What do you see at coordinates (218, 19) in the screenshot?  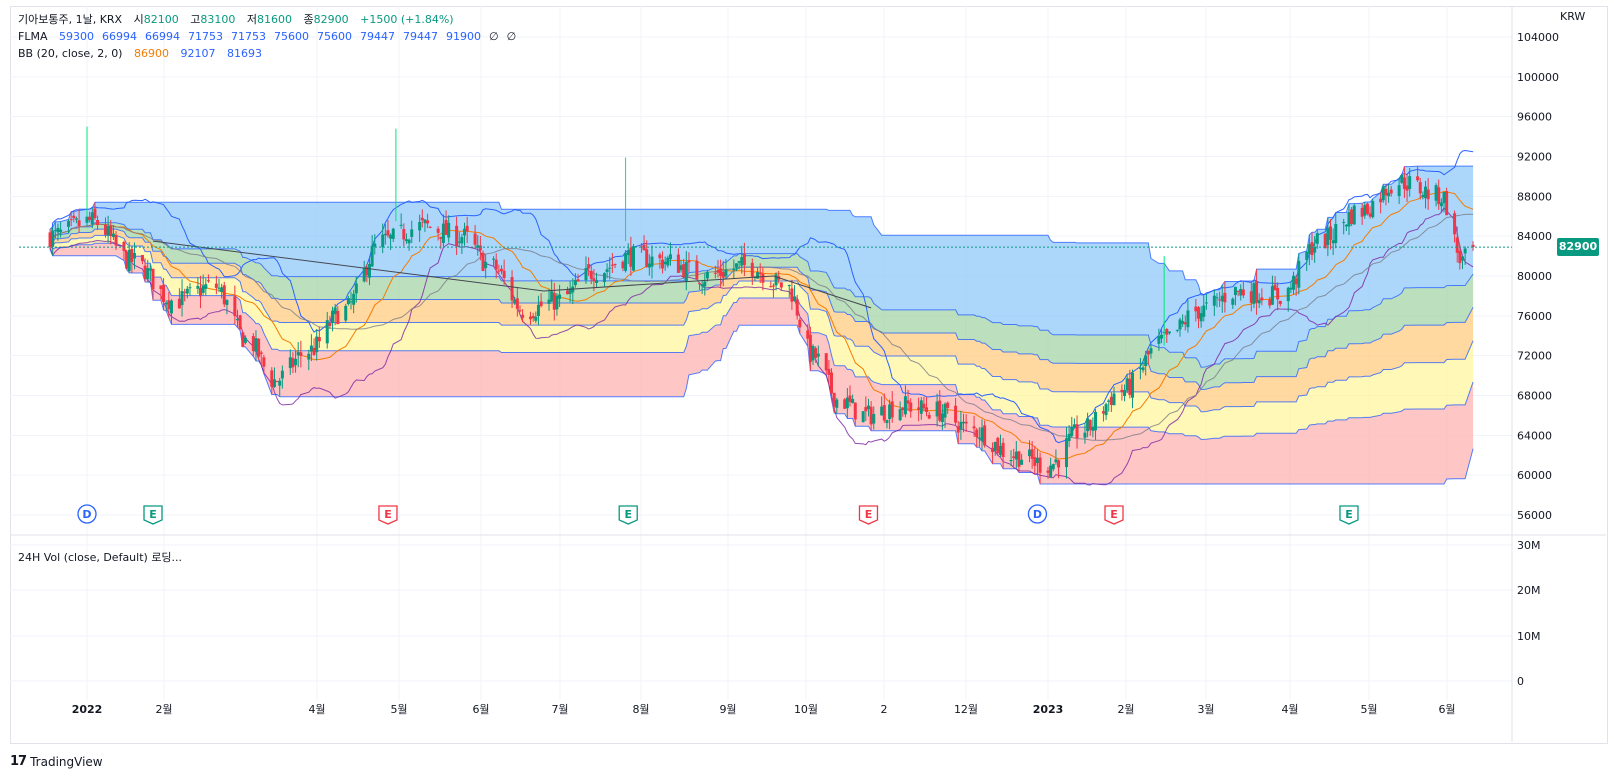 I see `high-value: 83100` at bounding box center [218, 19].